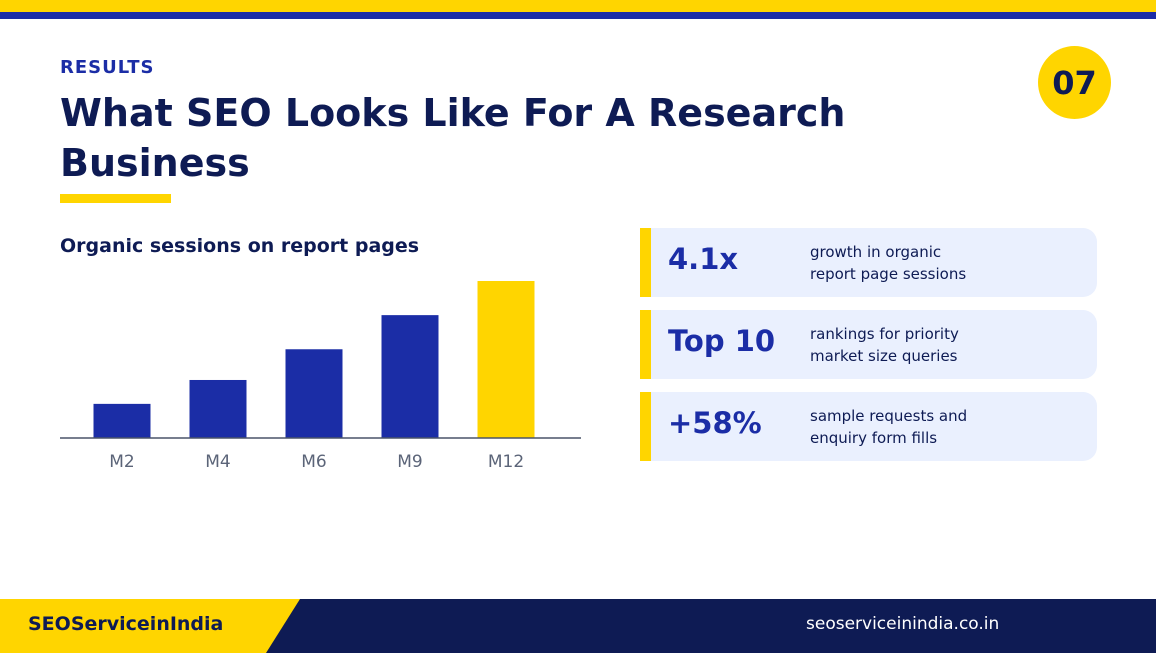 The height and width of the screenshot is (653, 1156). Describe the element at coordinates (1074, 82) in the screenshot. I see `page-number-badge: 07` at that location.